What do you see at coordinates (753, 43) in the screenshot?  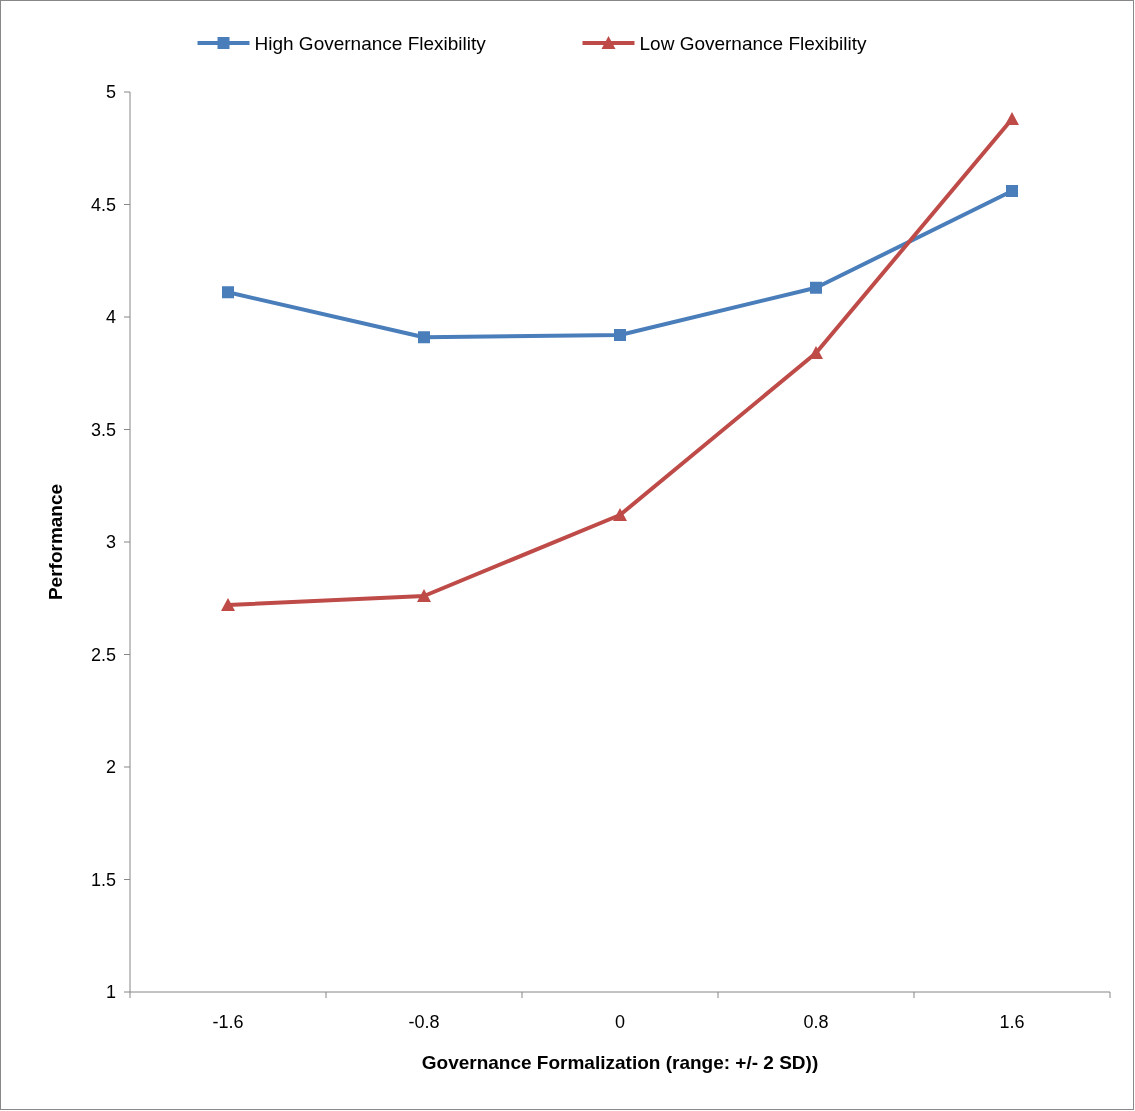 I see `legend-label: Low Governance Flexibility` at bounding box center [753, 43].